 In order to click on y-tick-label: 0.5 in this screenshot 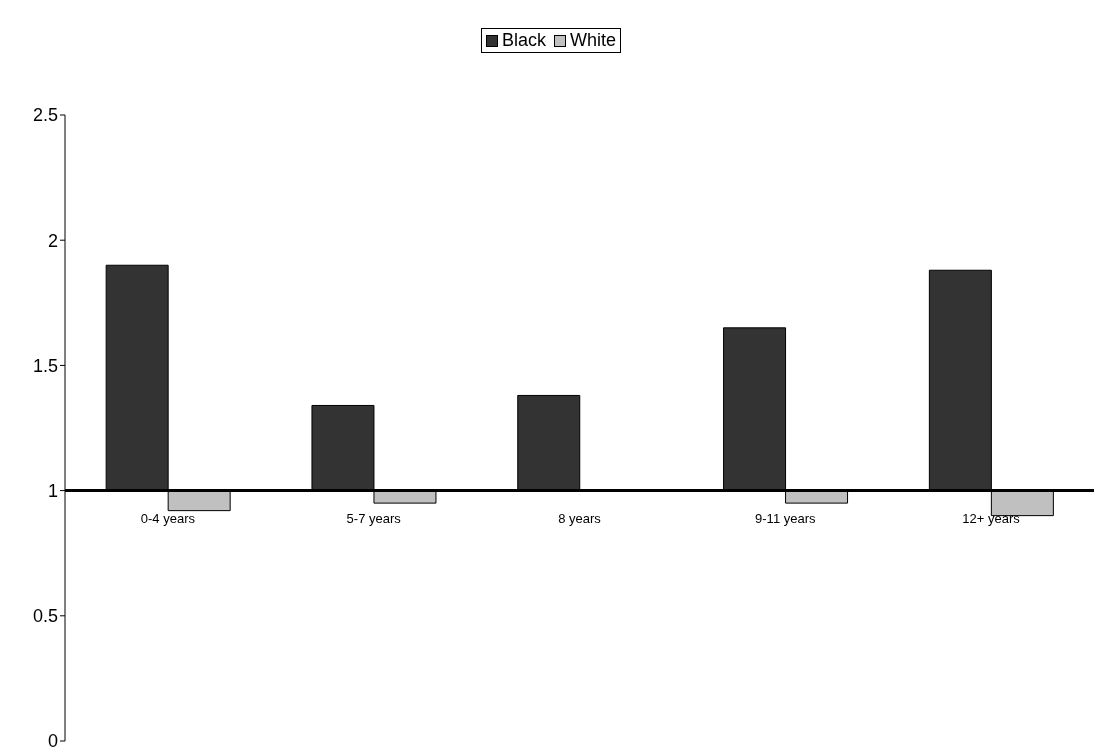, I will do `click(45, 616)`.